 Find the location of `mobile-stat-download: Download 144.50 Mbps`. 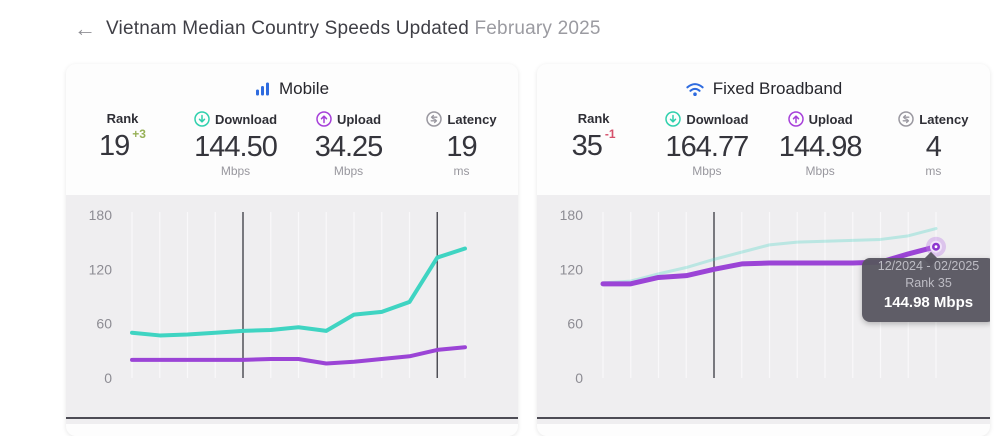

mobile-stat-download: Download 144.50 Mbps is located at coordinates (235, 144).